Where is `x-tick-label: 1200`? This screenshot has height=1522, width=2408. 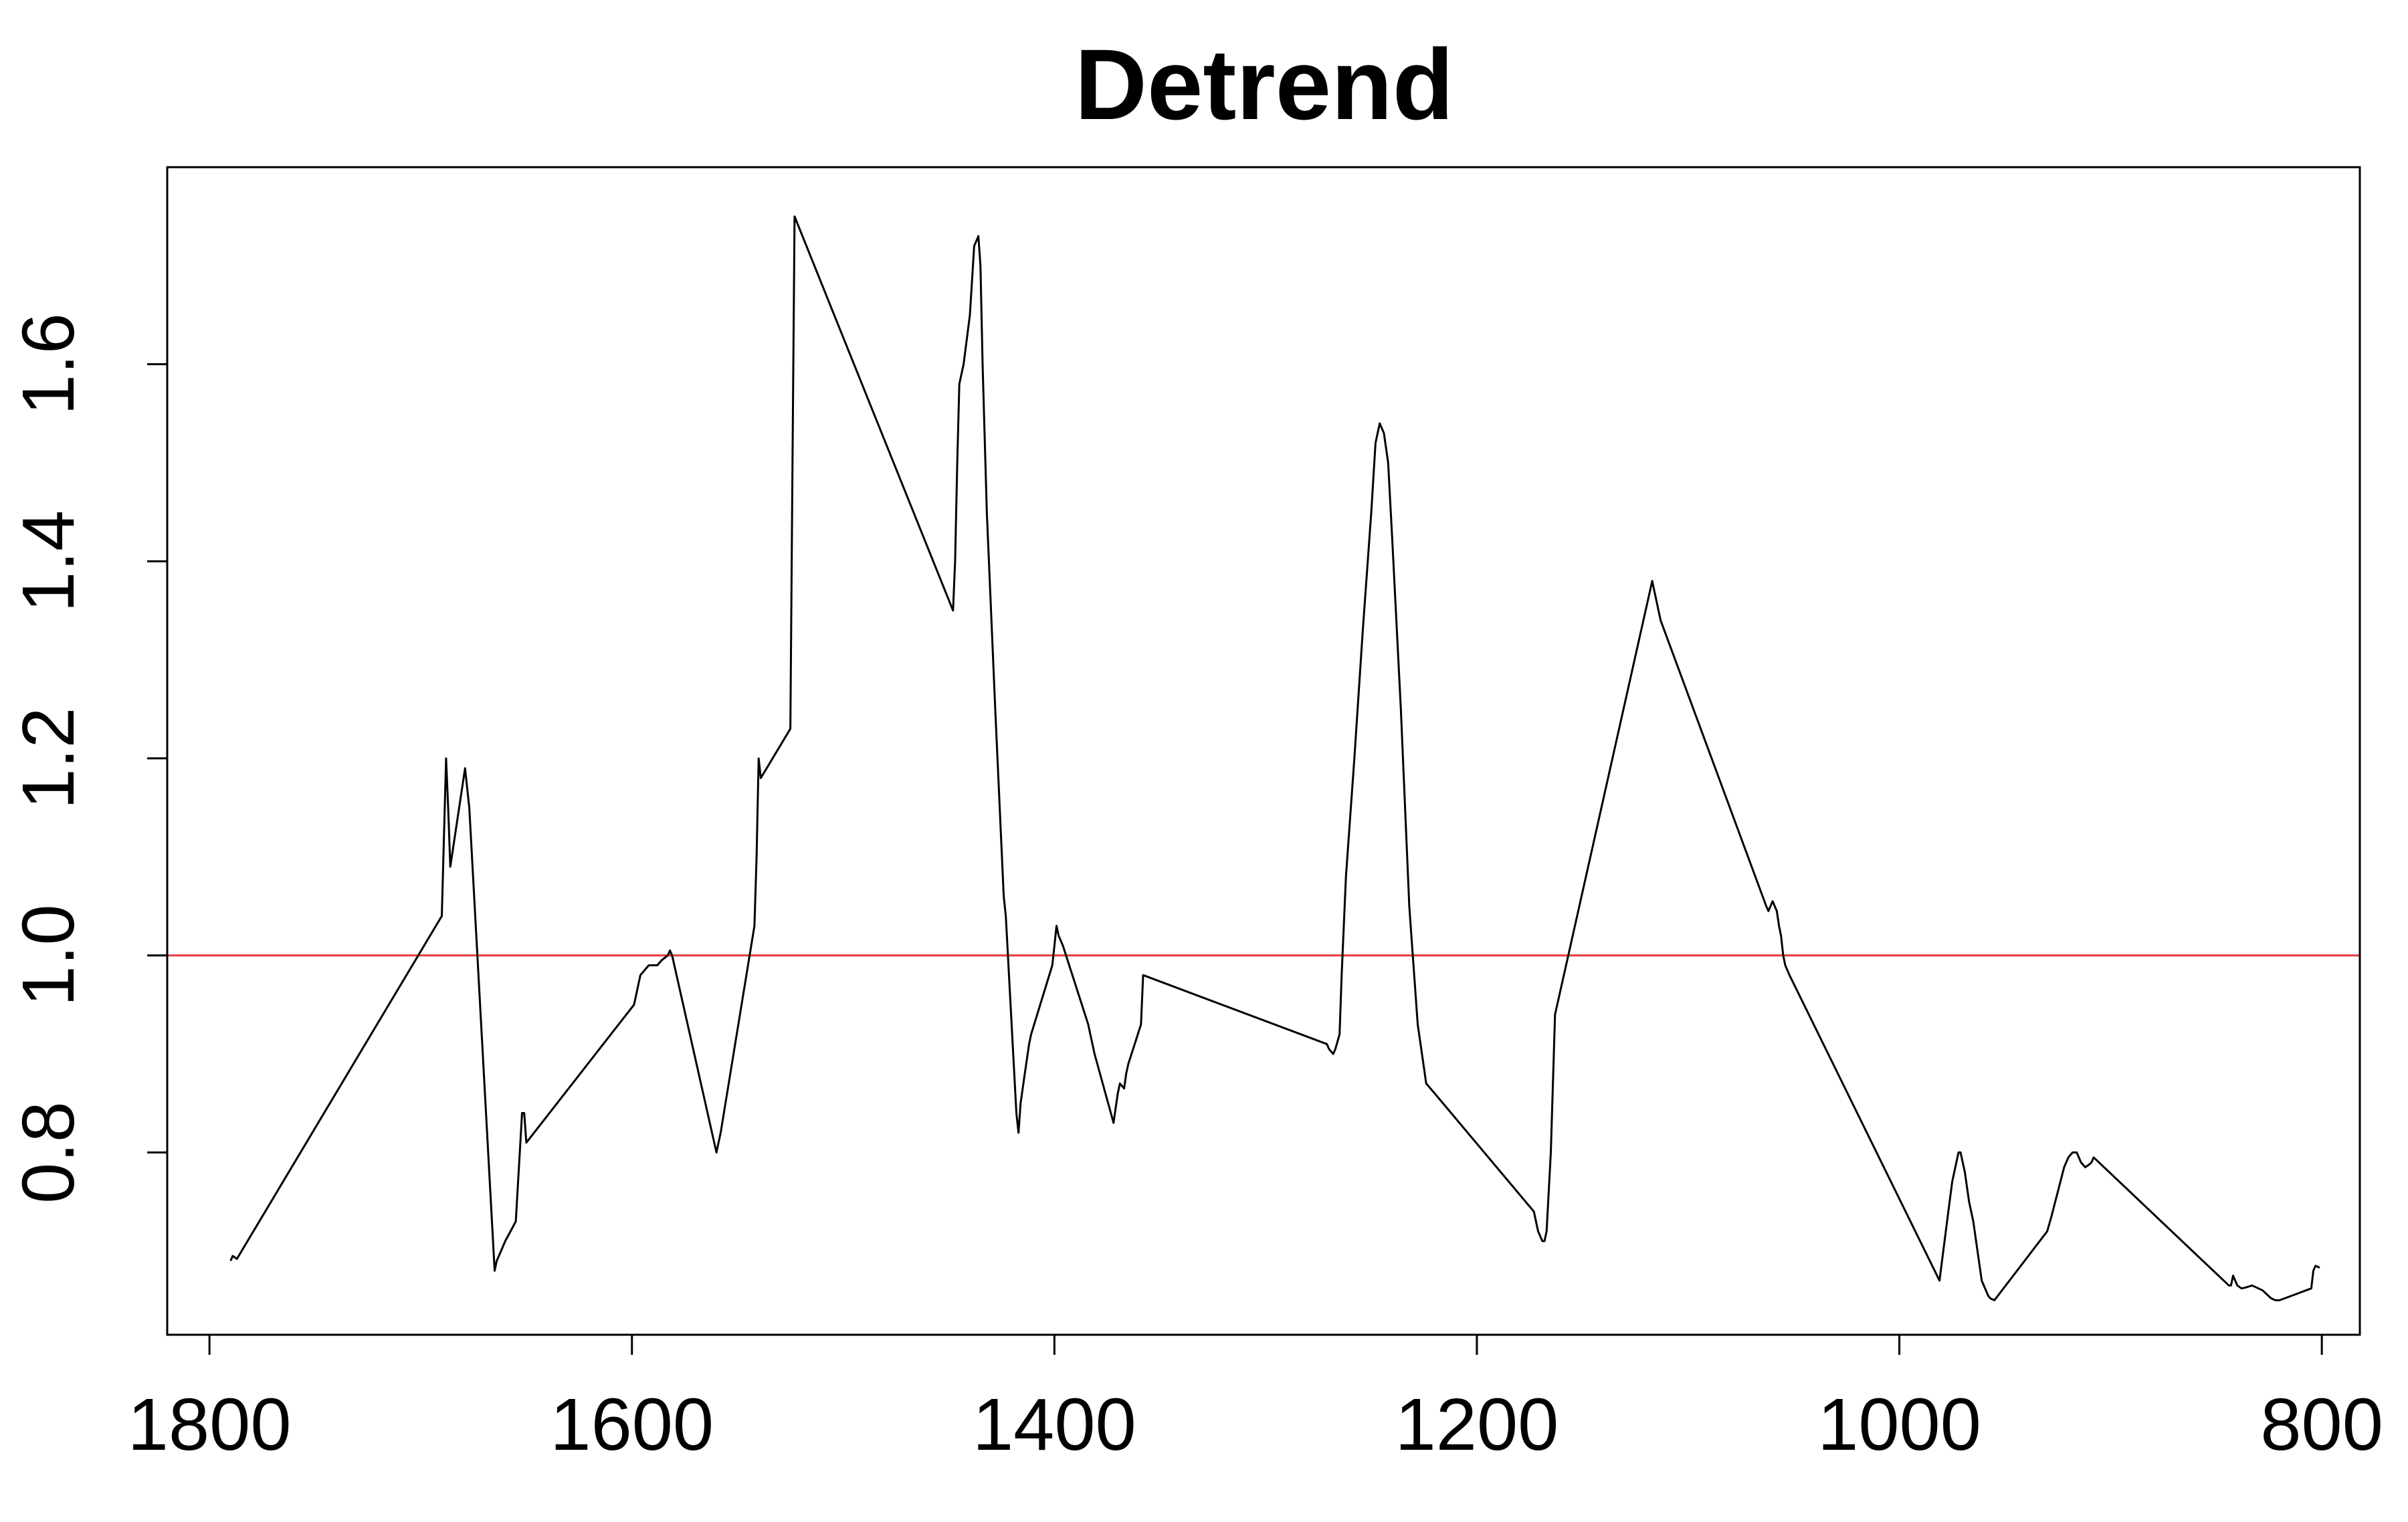
x-tick-label: 1200 is located at coordinates (1477, 1425).